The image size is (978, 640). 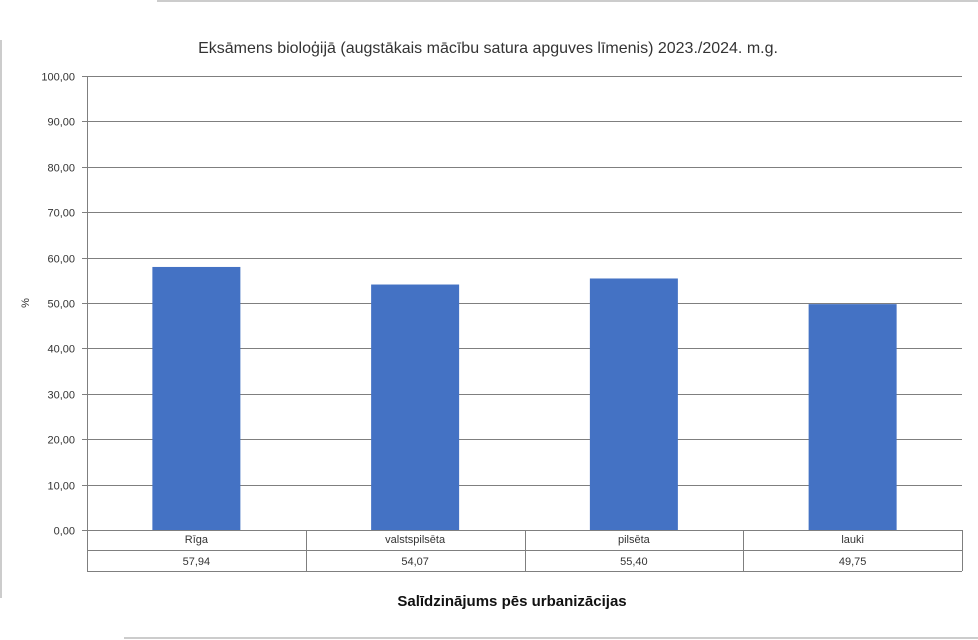 I want to click on y-tick-label: 40,00, so click(x=61, y=350).